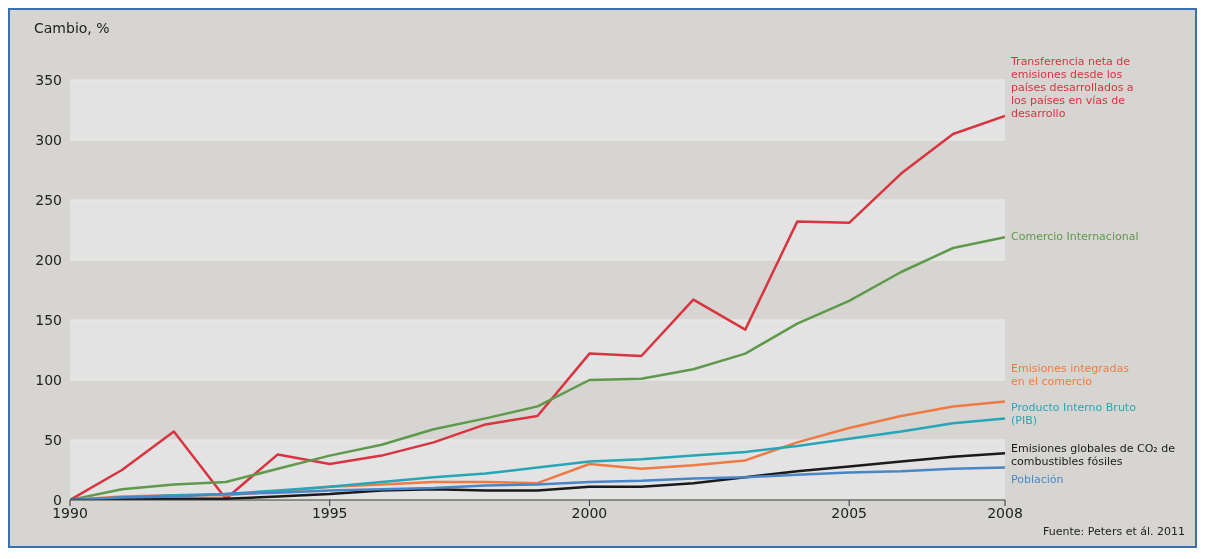 Image resolution: width=1205 pixels, height=559 pixels. Describe the element at coordinates (1093, 454) in the screenshot. I see `series-label: Emisiones globales de CO₂ de combustibles fósiles` at that location.